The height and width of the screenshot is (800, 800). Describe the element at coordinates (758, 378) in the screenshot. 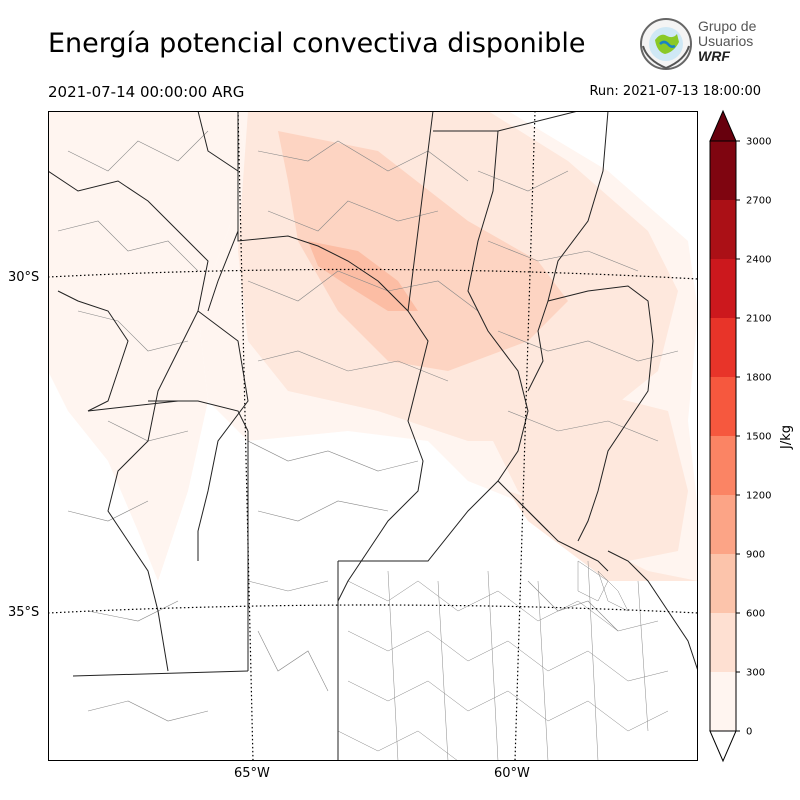

I see `colorbar-tick-label: 1800` at that location.